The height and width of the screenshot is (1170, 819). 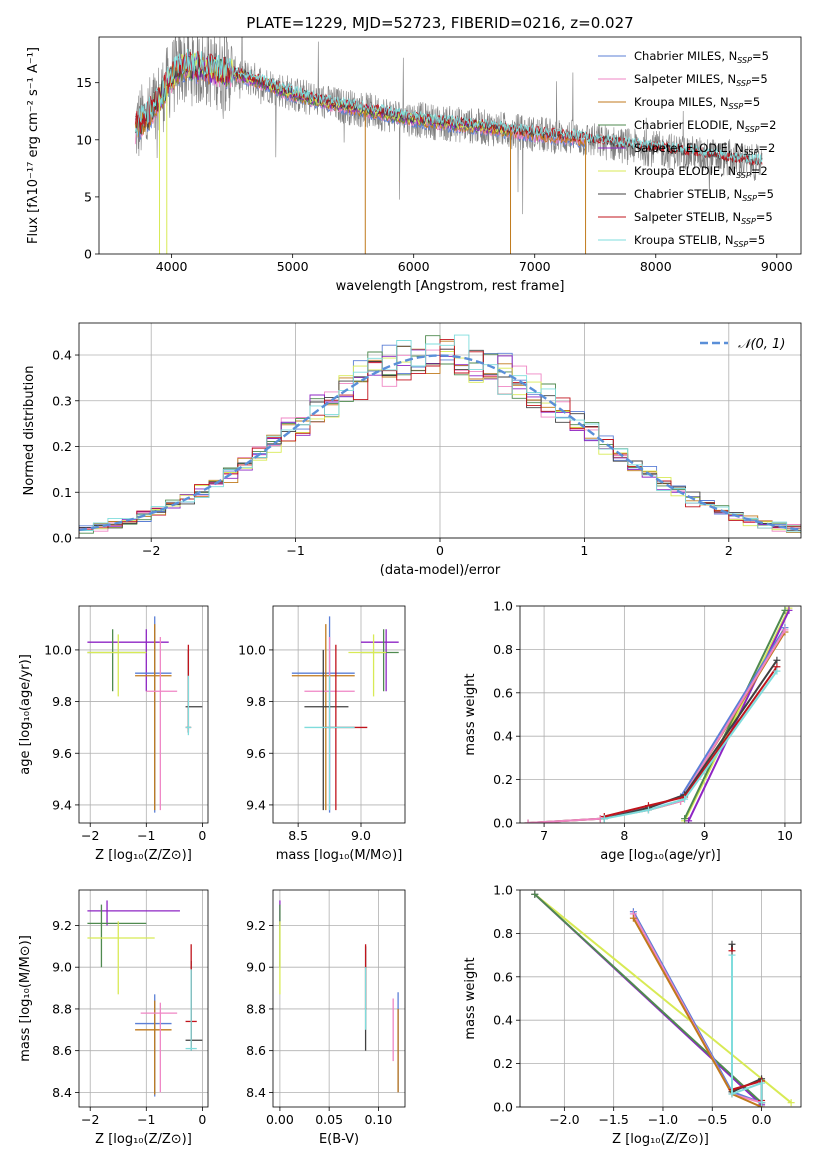 I want to click on y-tick-label: 15, so click(x=84, y=82).